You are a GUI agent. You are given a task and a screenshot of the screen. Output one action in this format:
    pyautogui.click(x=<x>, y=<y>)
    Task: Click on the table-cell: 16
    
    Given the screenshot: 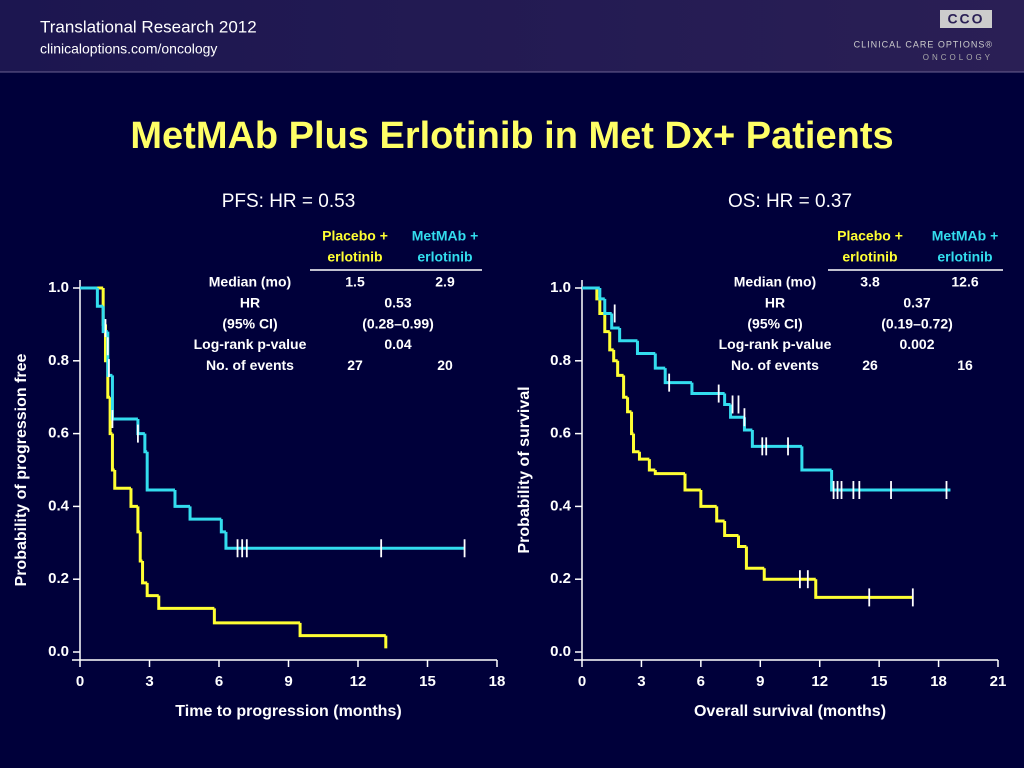 What is the action you would take?
    pyautogui.click(x=965, y=365)
    